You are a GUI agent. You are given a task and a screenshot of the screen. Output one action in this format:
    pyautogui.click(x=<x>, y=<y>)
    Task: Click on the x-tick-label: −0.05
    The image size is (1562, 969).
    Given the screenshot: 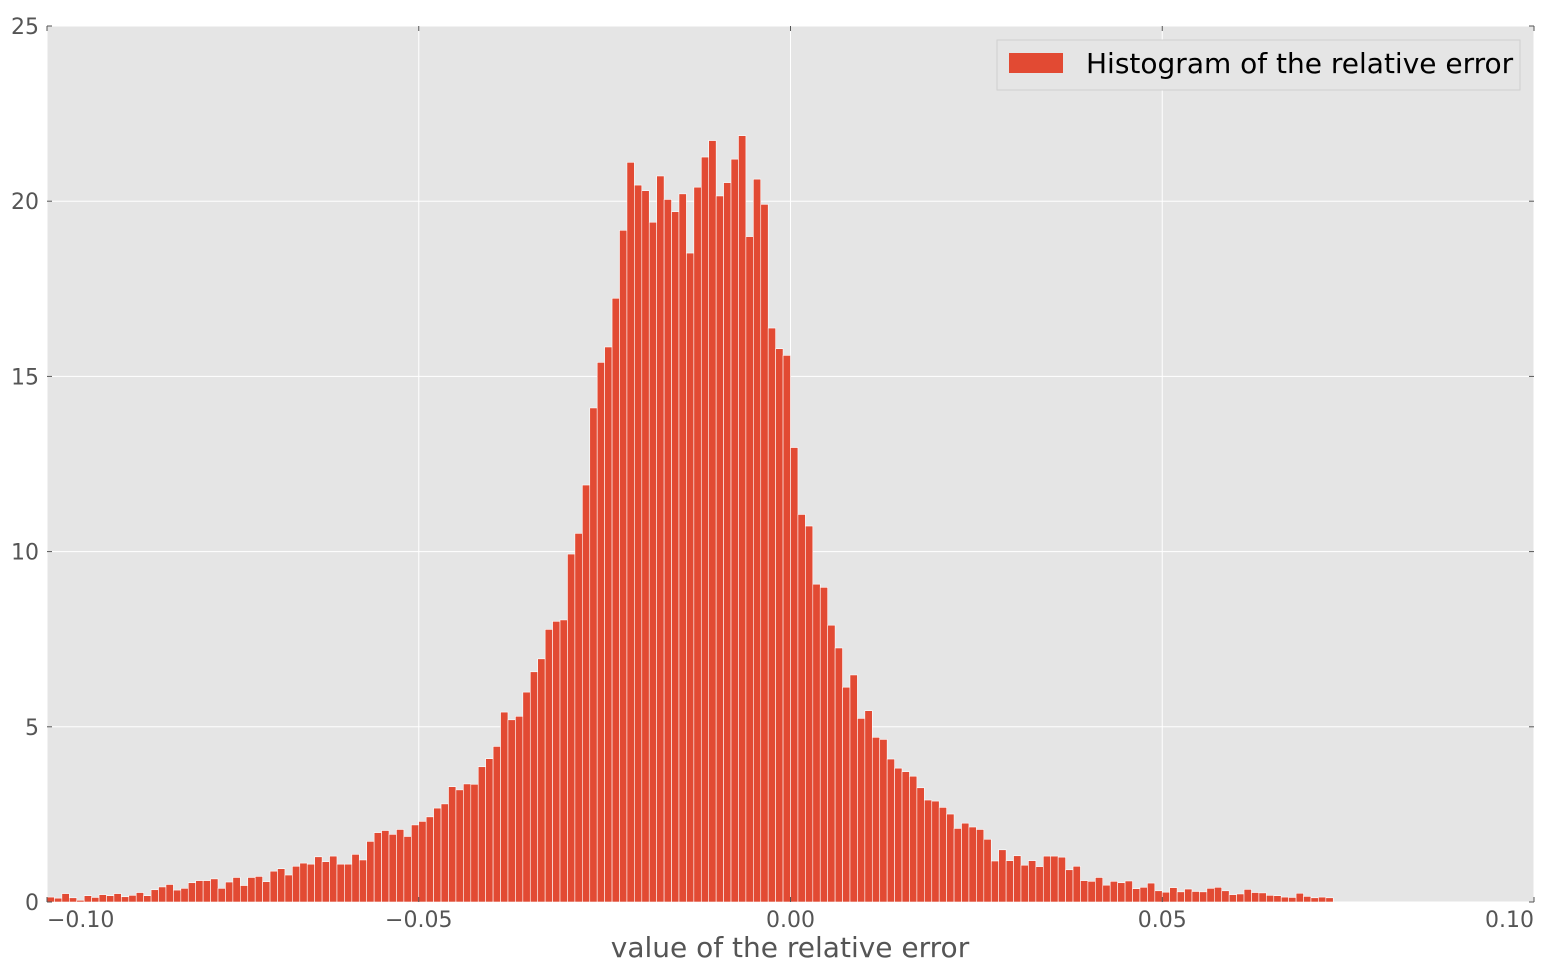 What is the action you would take?
    pyautogui.click(x=418, y=920)
    